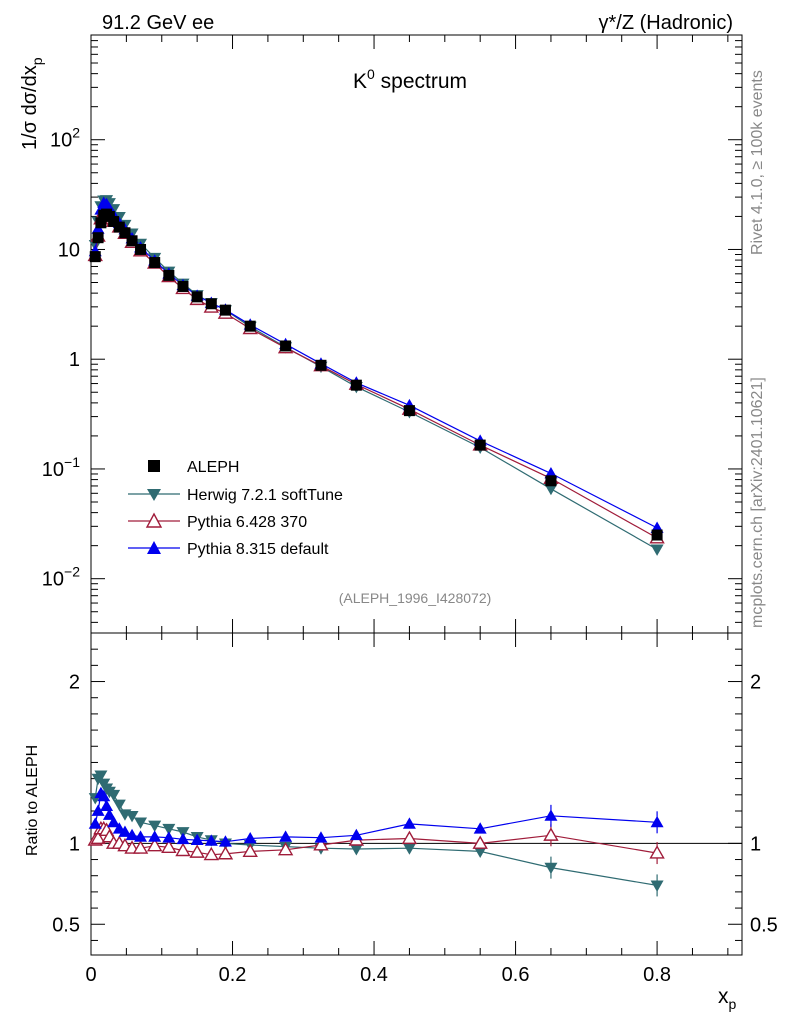 This screenshot has height=1024, width=786. I want to click on legend-marker-herwig, so click(154, 495).